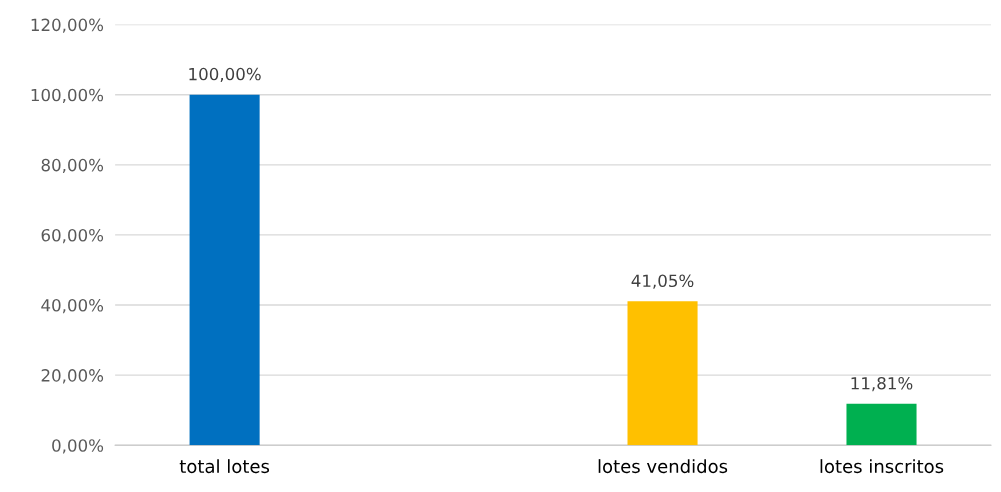 The width and height of the screenshot is (1001, 492). Describe the element at coordinates (225, 75) in the screenshot. I see `data-label: 100,00%` at that location.